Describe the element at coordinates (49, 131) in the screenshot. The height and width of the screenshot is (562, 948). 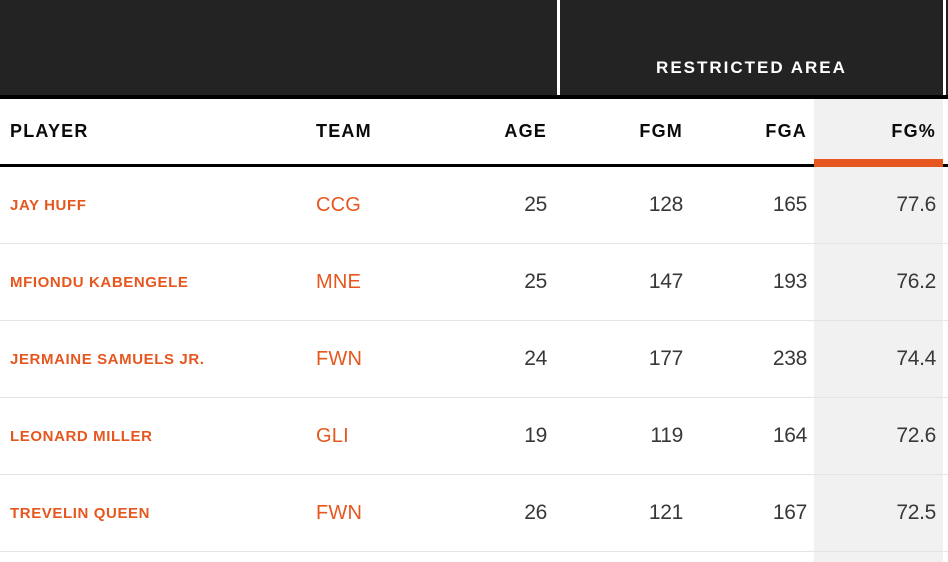
I see `column-header-label: PLAYER` at that location.